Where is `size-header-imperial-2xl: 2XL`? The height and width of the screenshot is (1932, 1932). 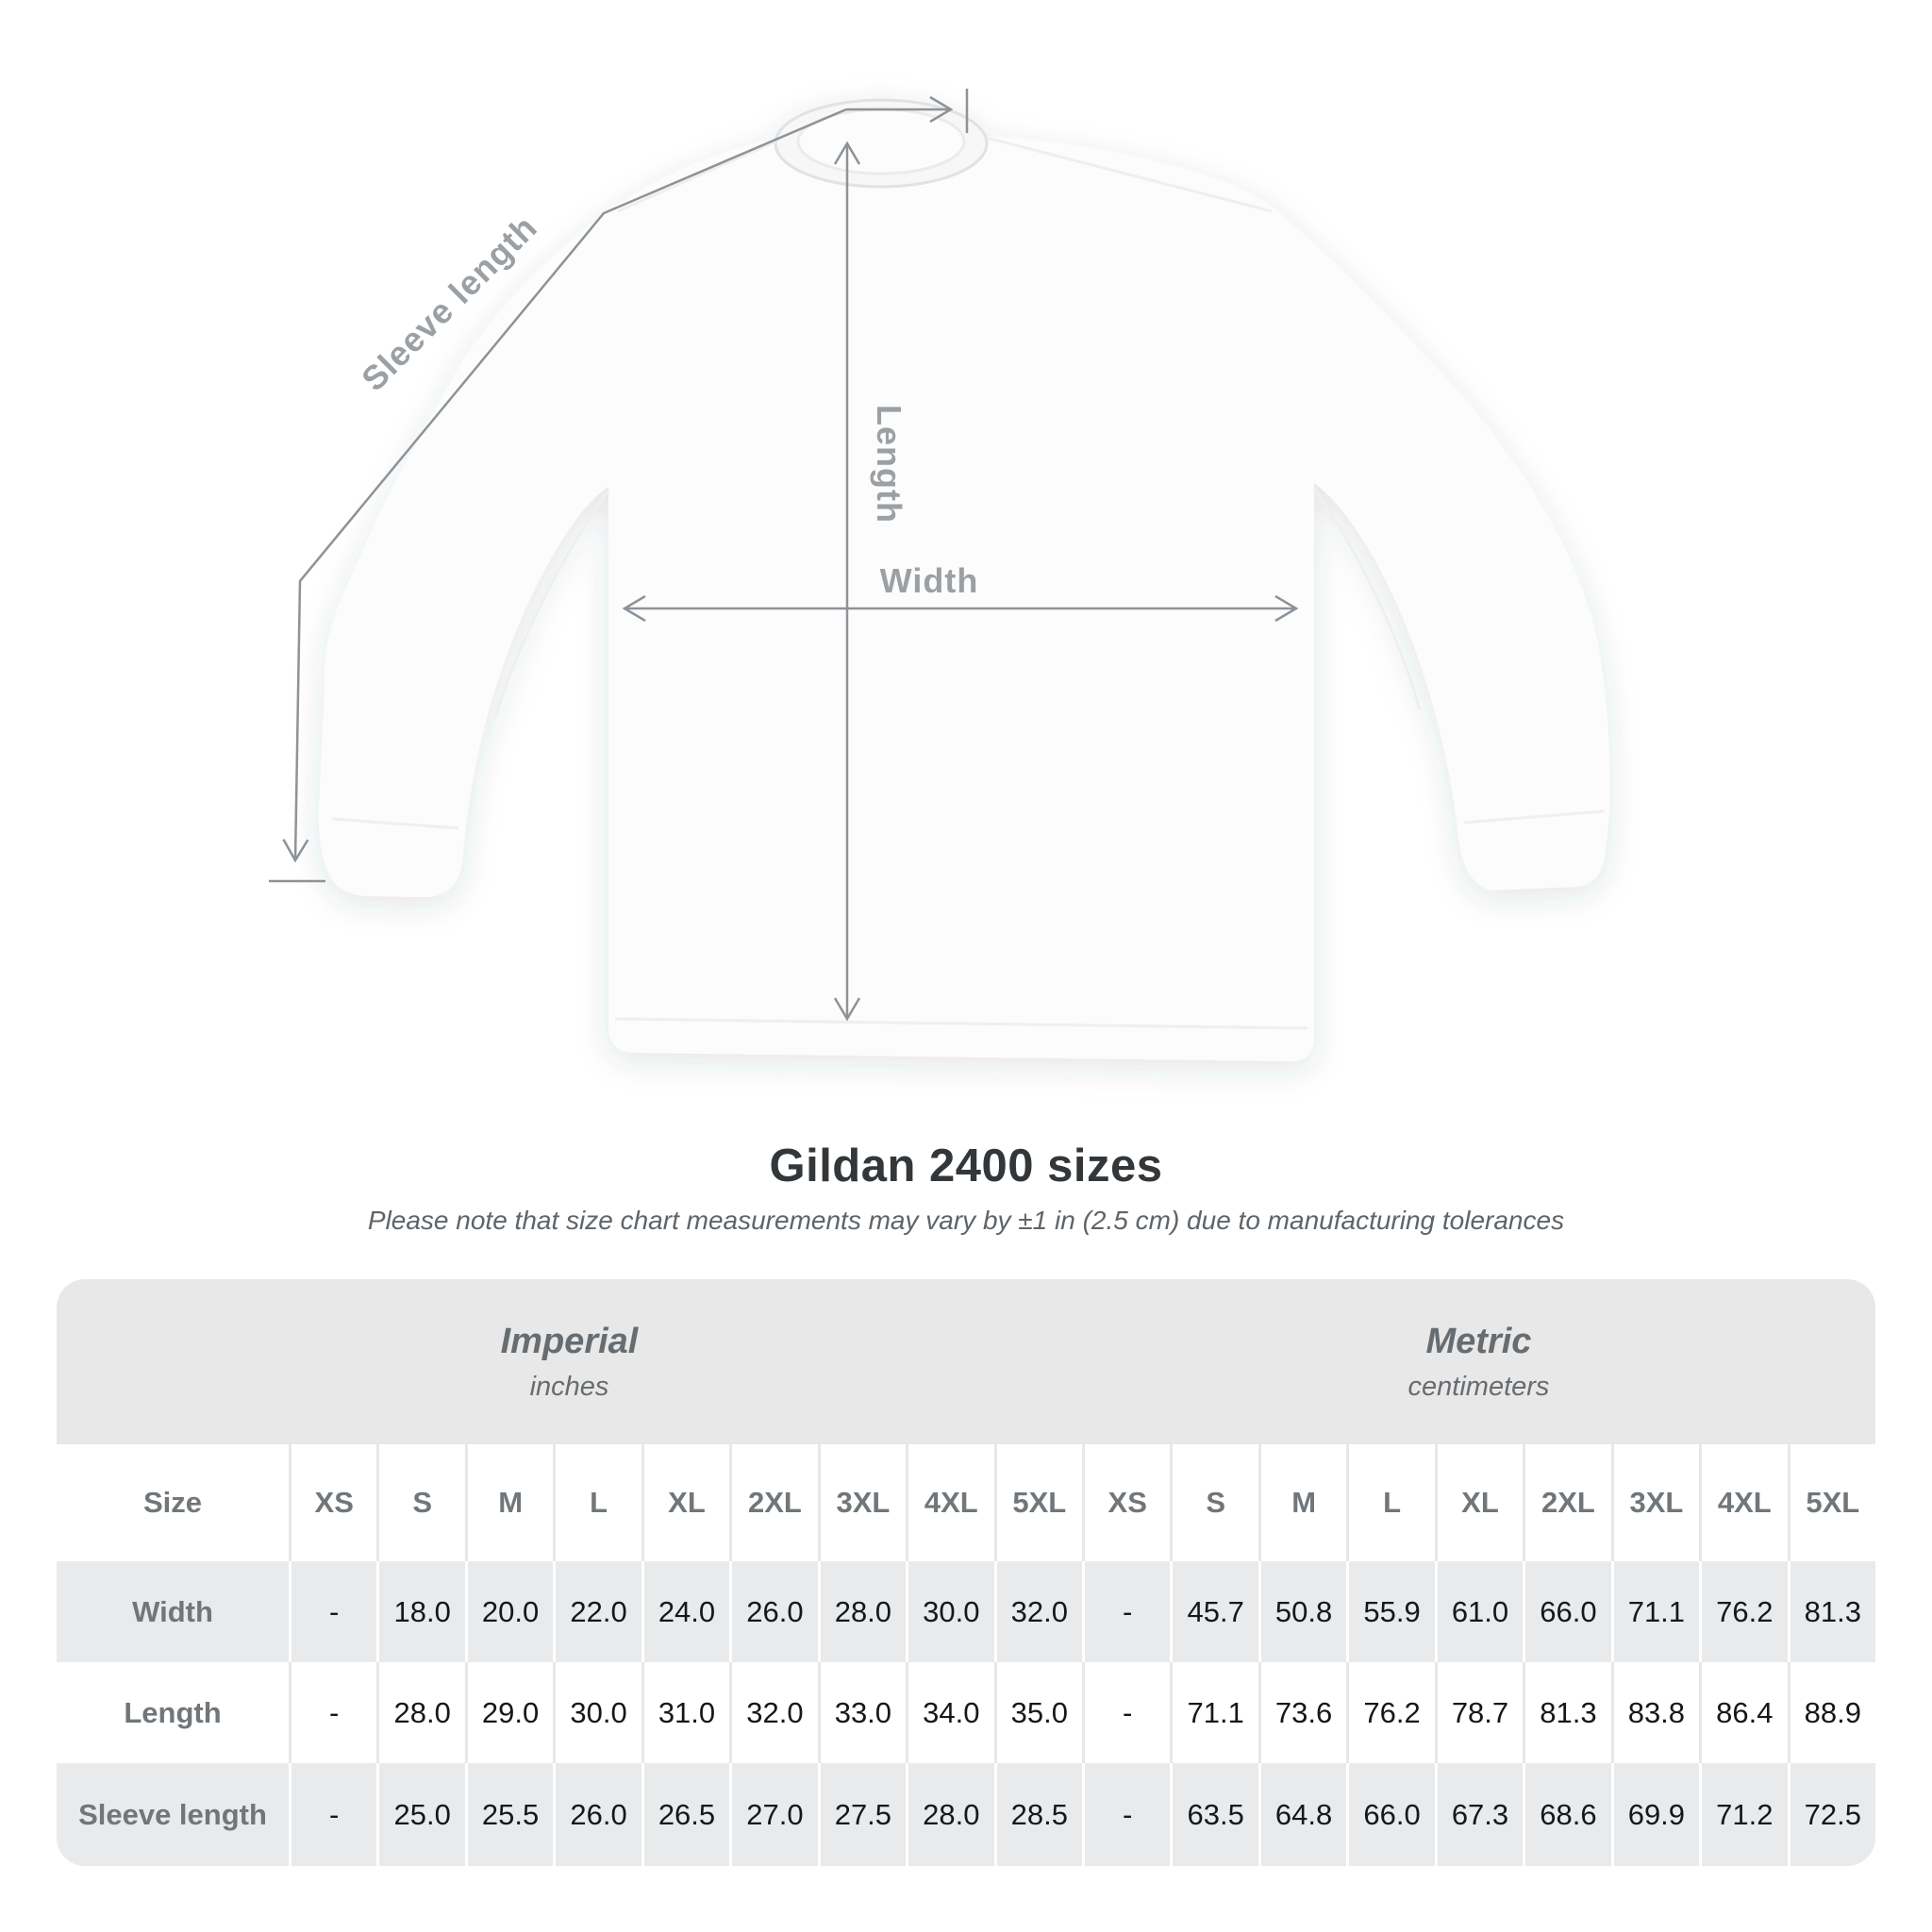
size-header-imperial-2xl: 2XL is located at coordinates (773, 1503).